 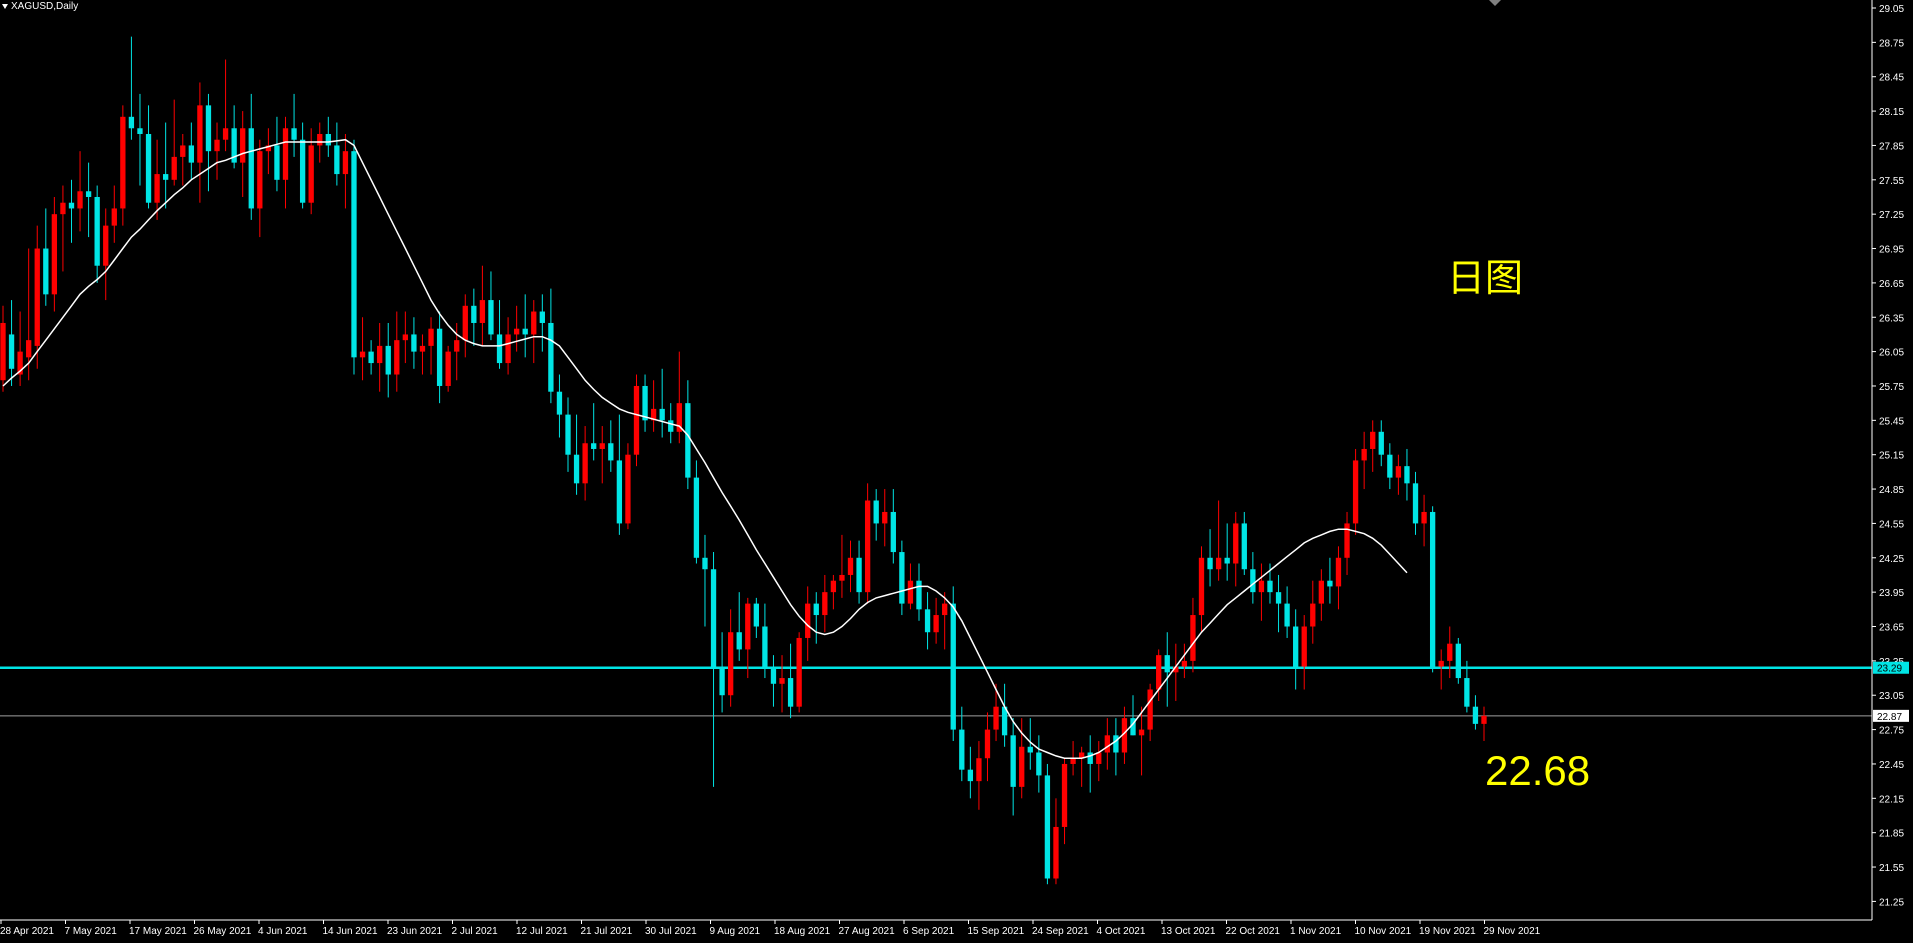 I want to click on price-tick-label: 24.25, so click(x=1891, y=559).